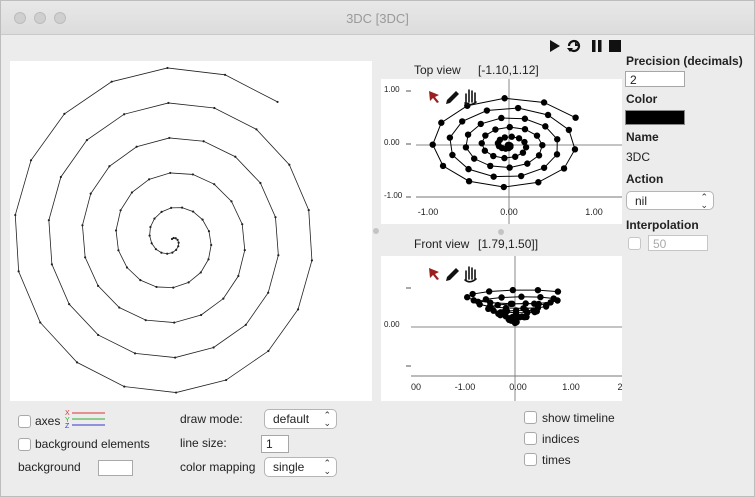  I want to click on top-view-panel: 1.00 0.00 -1.00 -1.00 0.00 1.00, so click(501, 151).